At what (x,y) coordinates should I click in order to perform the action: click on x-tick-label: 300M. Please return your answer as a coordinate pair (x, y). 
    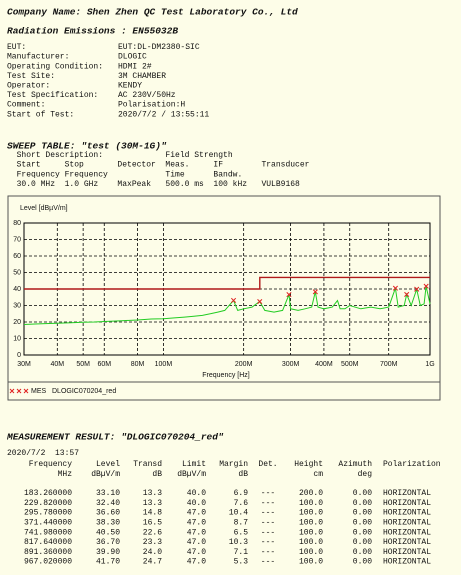
    Looking at the image, I should click on (291, 364).